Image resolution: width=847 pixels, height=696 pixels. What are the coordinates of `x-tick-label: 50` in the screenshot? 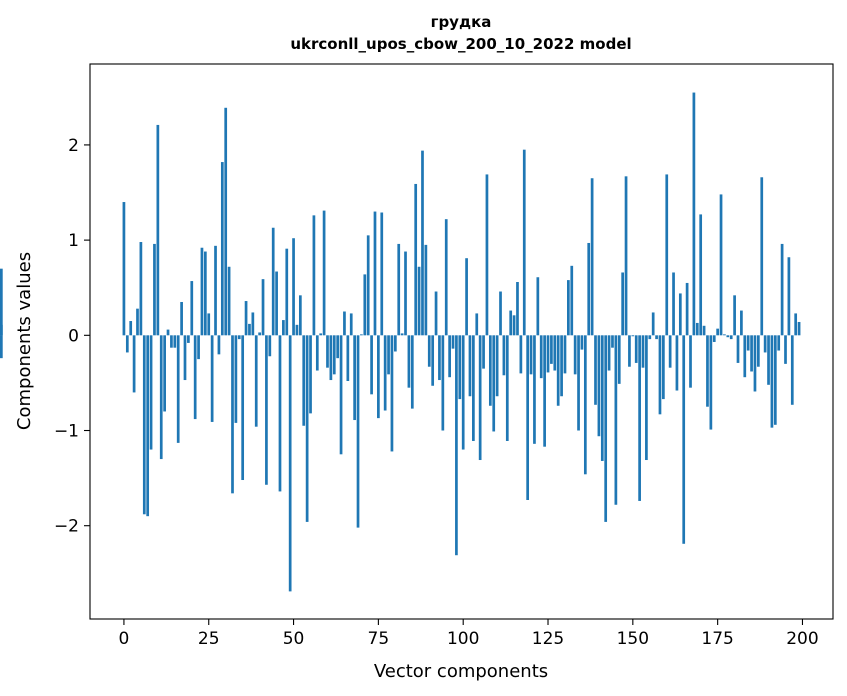 It's located at (294, 639).